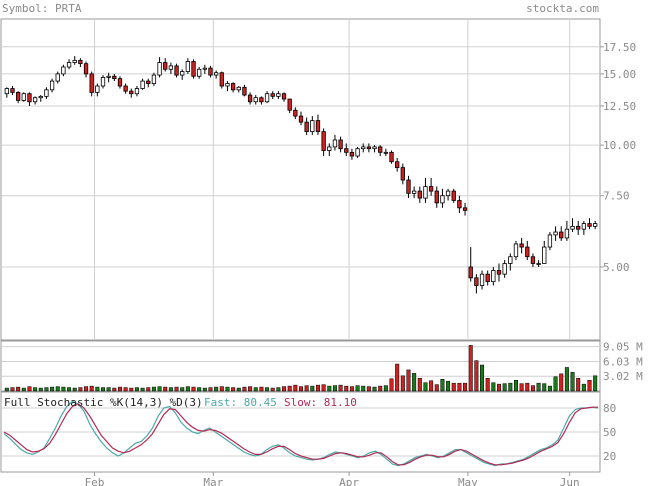  Describe the element at coordinates (609, 456) in the screenshot. I see `stochastic-tick-label: 20` at that location.